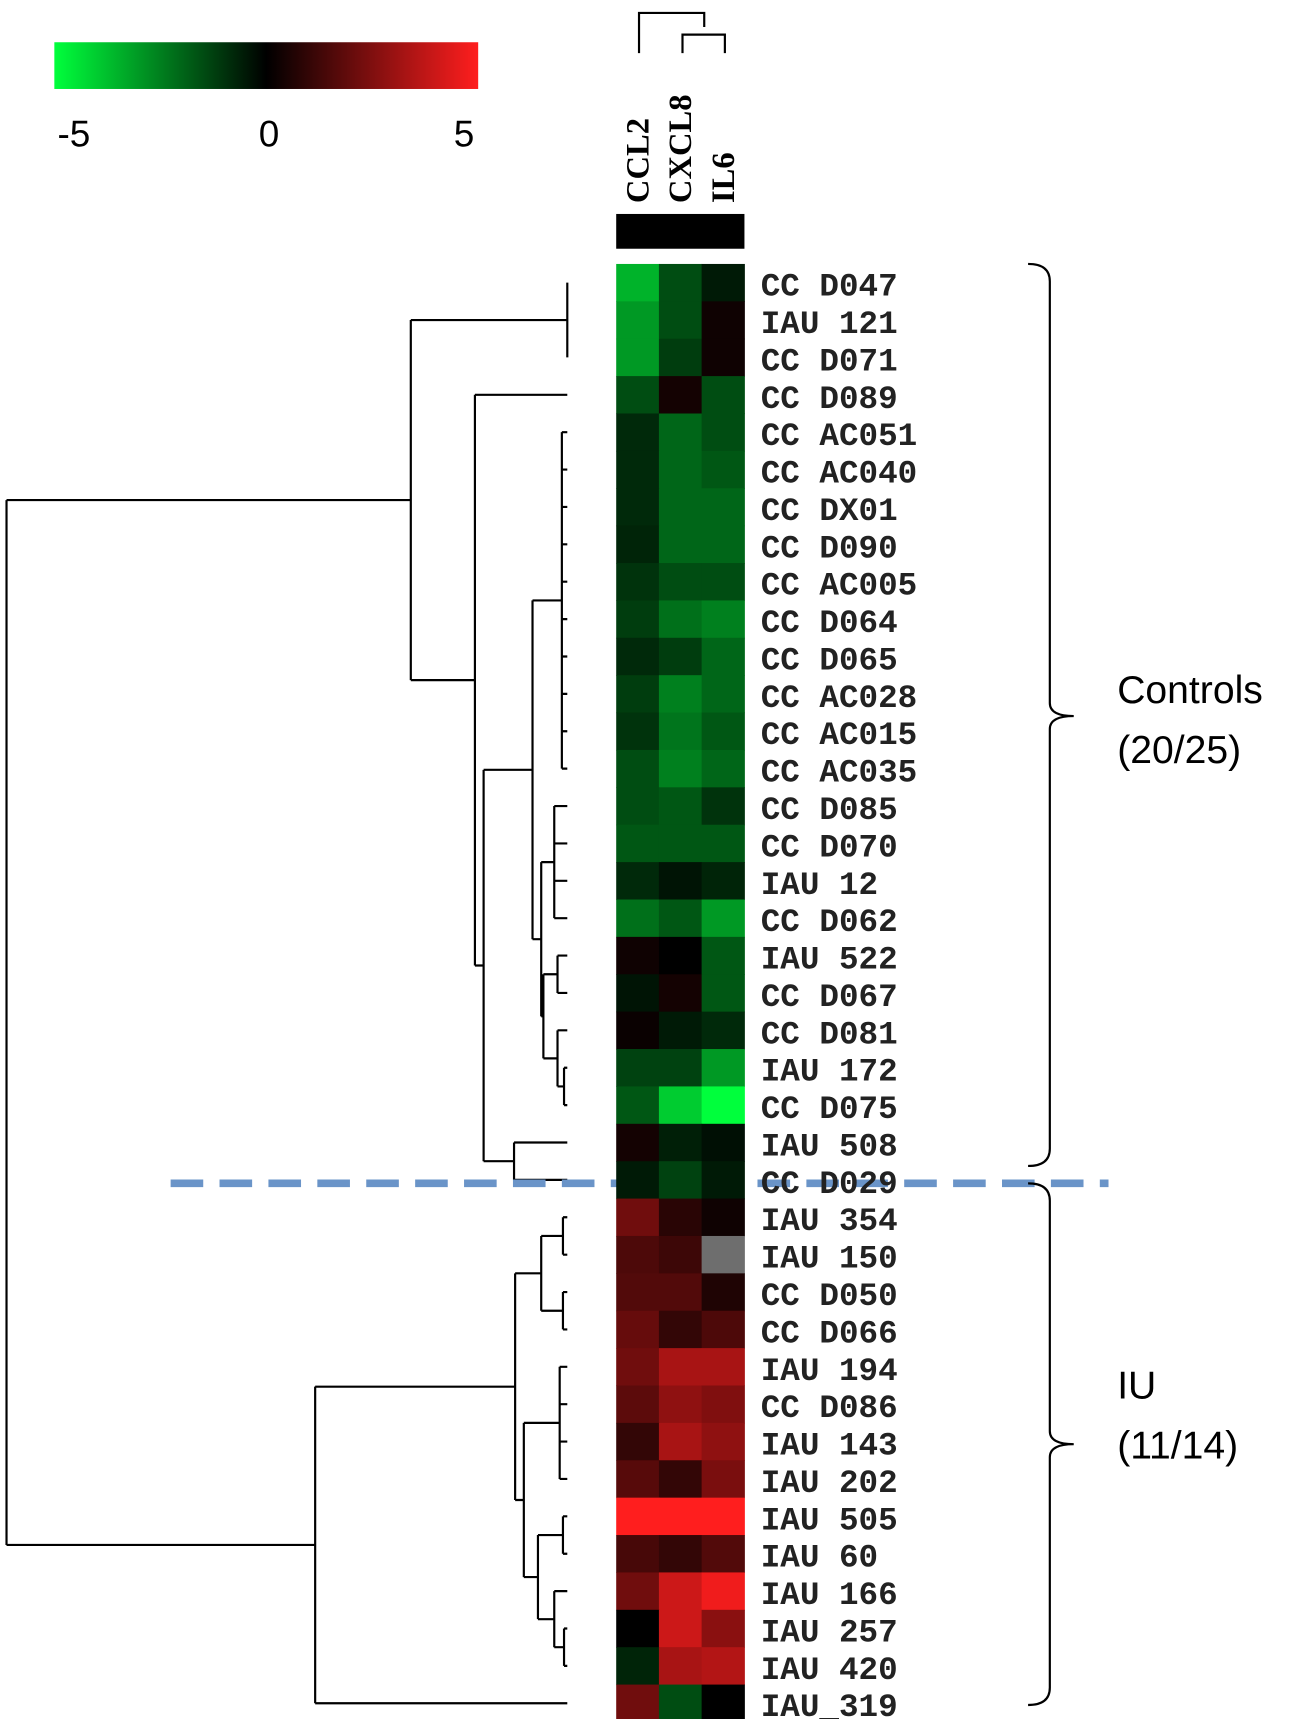  Describe the element at coordinates (829, 1221) in the screenshot. I see `row-label: IAU 354` at that location.